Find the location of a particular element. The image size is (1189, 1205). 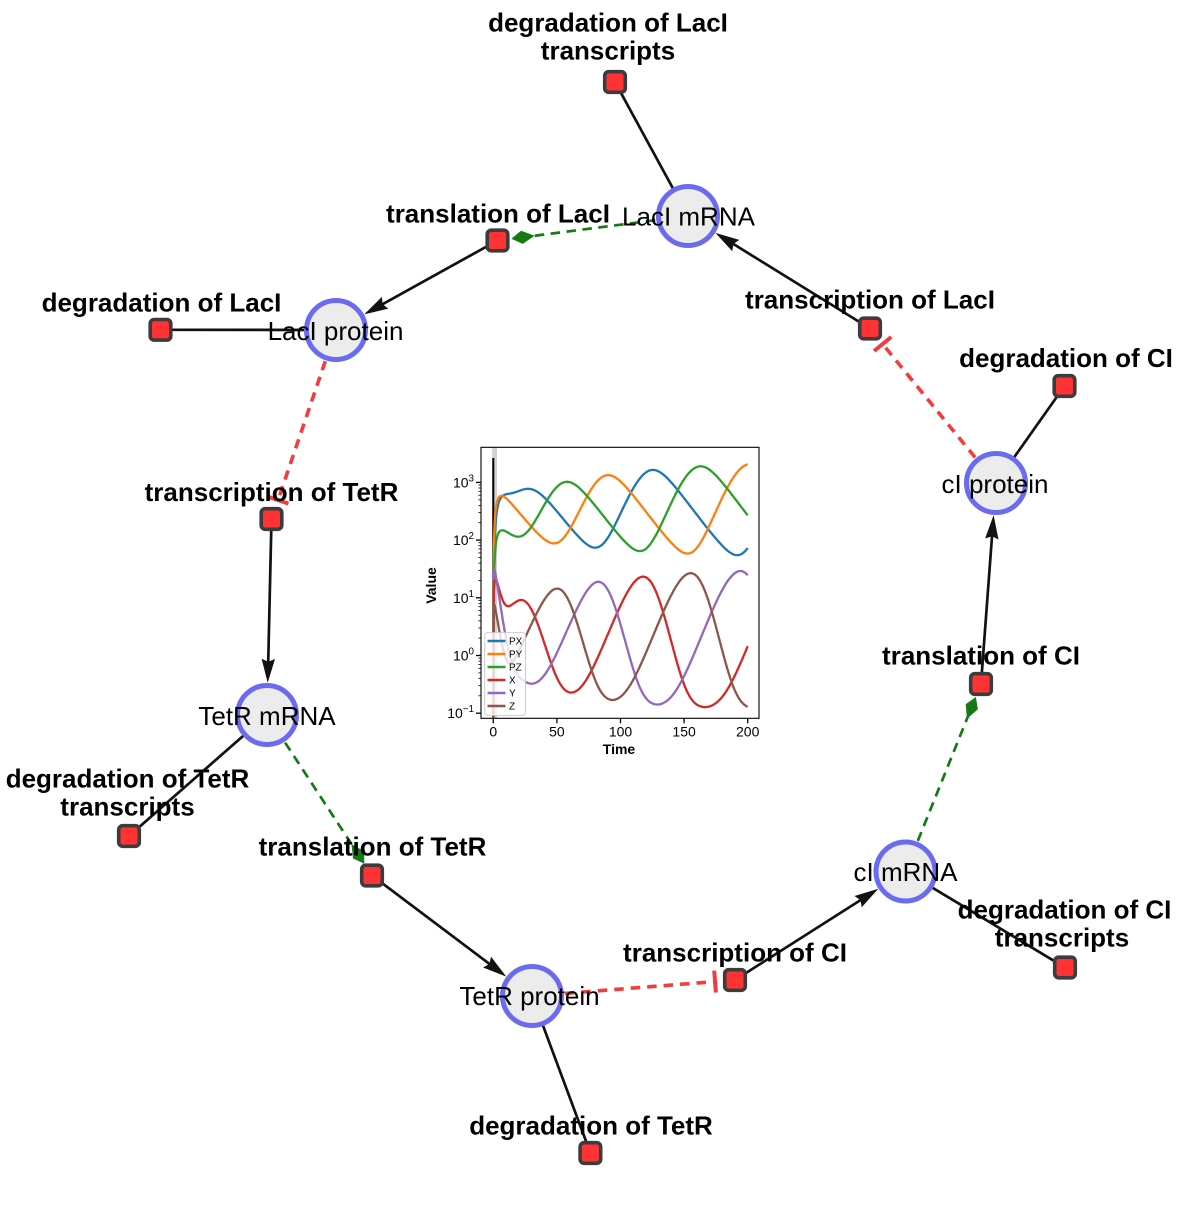

svg-text: Time is located at coordinates (619, 749).